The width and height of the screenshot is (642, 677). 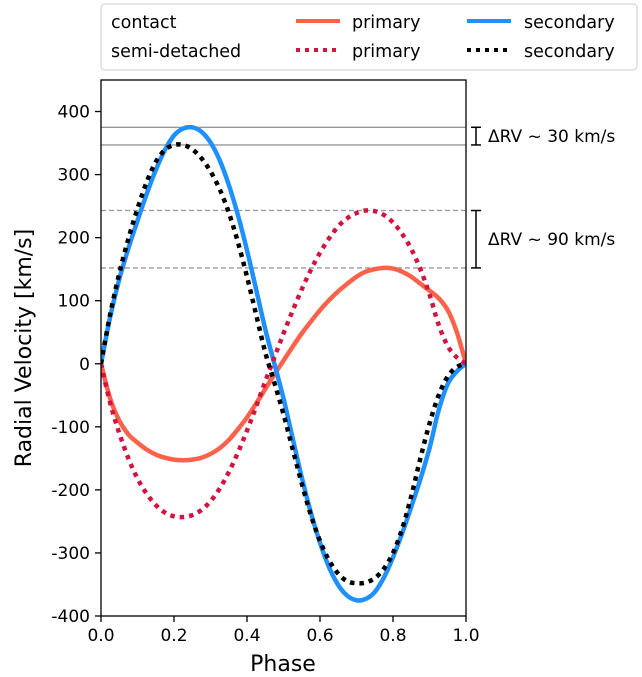 What do you see at coordinates (100, 636) in the screenshot?
I see `x-tick-label: 0.0` at bounding box center [100, 636].